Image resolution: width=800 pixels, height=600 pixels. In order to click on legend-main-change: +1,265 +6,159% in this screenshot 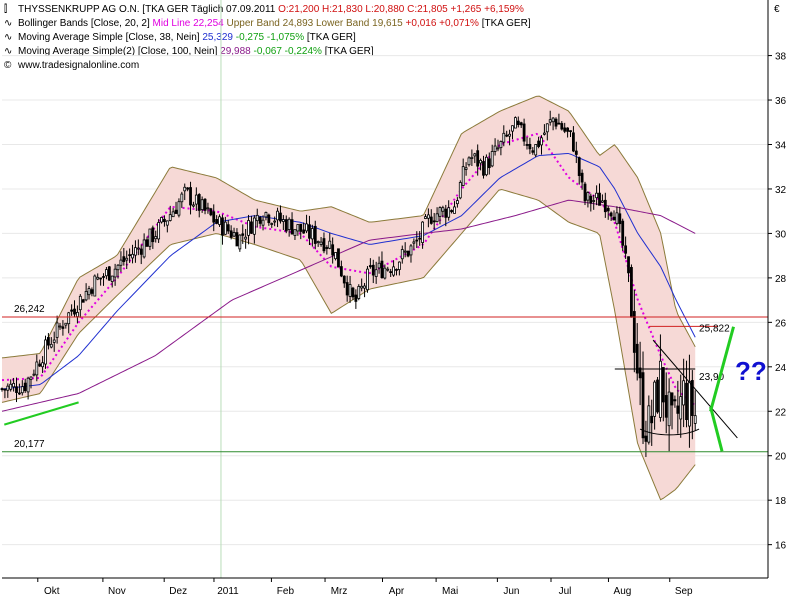, I will do `click(487, 9)`.